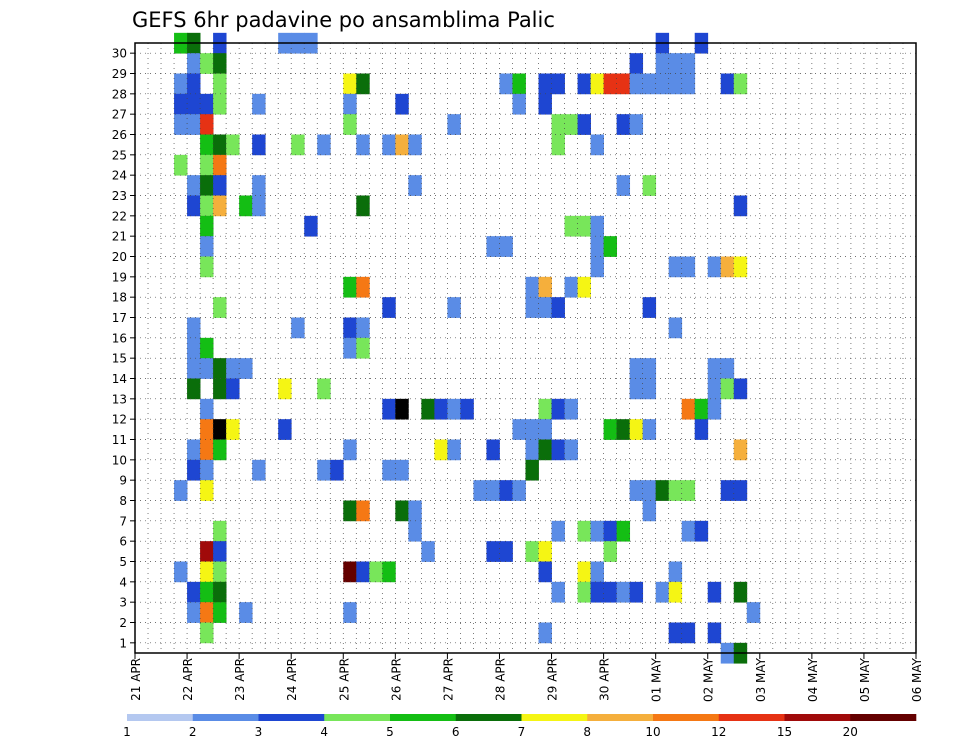 Image resolution: width=960 pixels, height=742 pixels. Describe the element at coordinates (119, 277) in the screenshot. I see `y-tick-label: 19` at that location.